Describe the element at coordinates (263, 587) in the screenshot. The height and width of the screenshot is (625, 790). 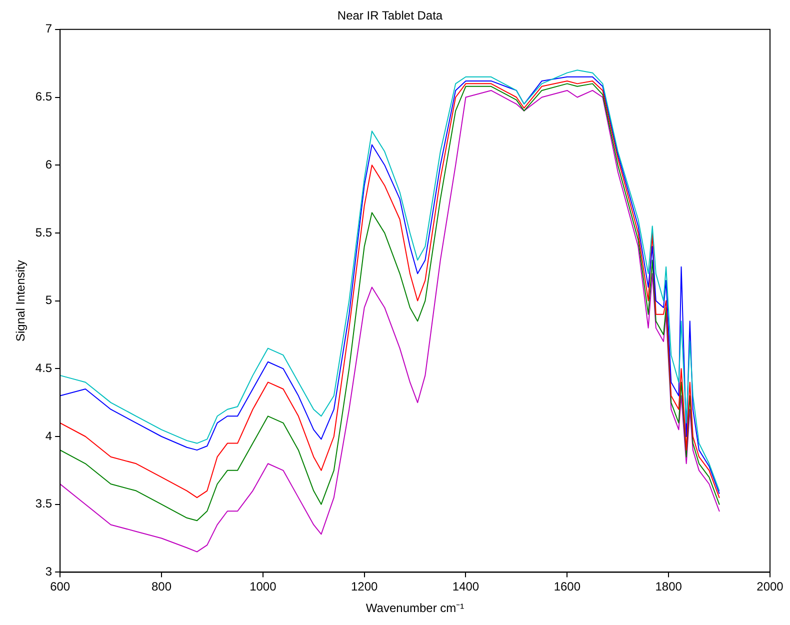
I see `x-tick-label: 1000` at that location.